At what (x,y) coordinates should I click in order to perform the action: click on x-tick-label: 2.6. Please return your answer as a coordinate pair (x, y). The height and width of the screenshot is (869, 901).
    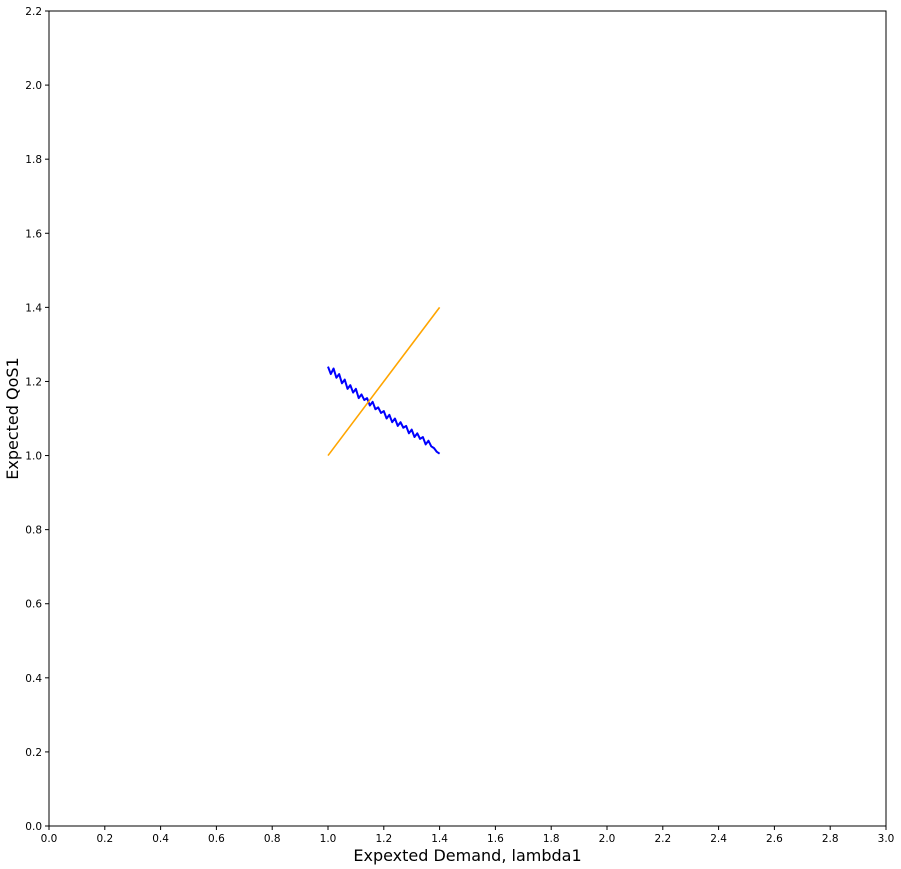
    Looking at the image, I should click on (774, 839).